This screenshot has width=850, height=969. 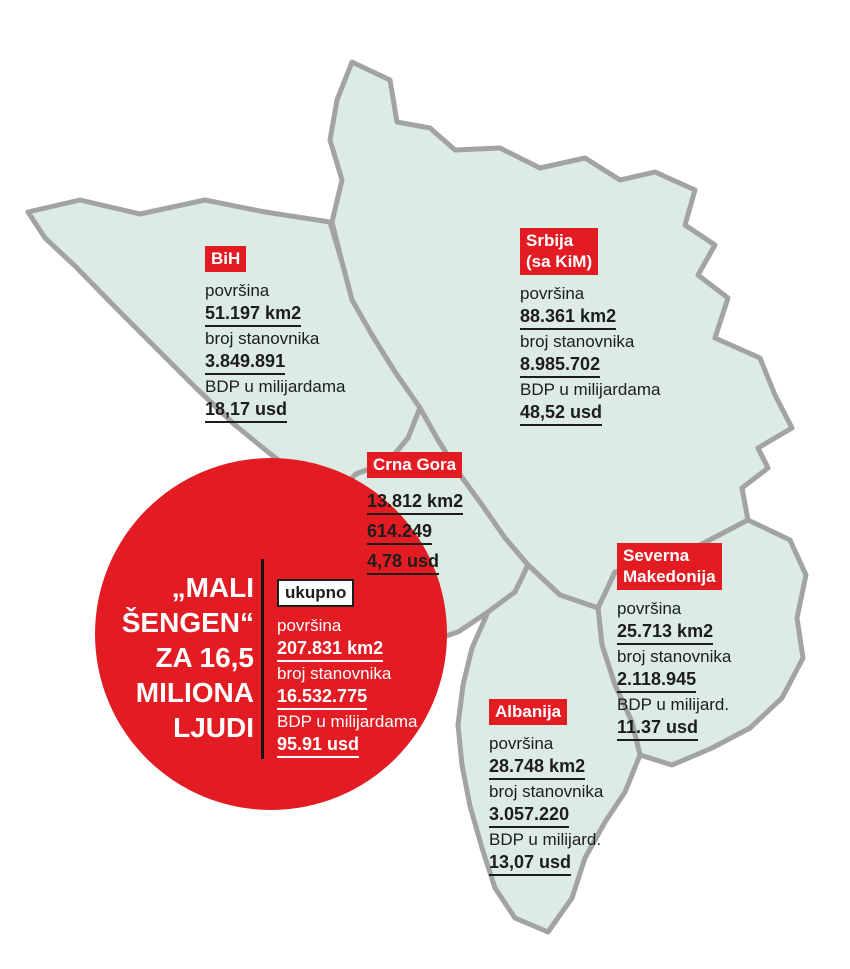 I want to click on gdp-value: 95.91 usd, so click(x=347, y=745).